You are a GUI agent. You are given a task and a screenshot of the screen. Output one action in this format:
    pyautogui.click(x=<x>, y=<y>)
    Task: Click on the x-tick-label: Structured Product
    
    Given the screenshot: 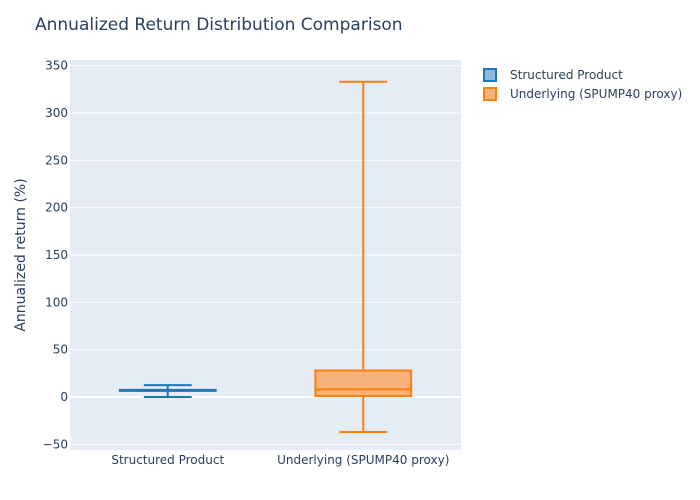 What is the action you would take?
    pyautogui.click(x=167, y=460)
    